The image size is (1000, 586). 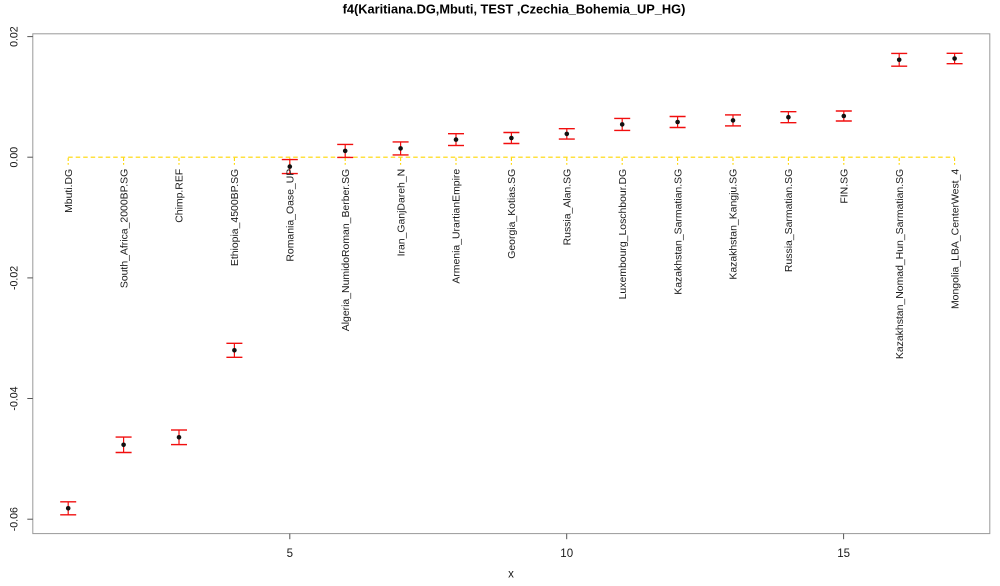 I want to click on svg-text: 0.02, so click(x=15, y=36).